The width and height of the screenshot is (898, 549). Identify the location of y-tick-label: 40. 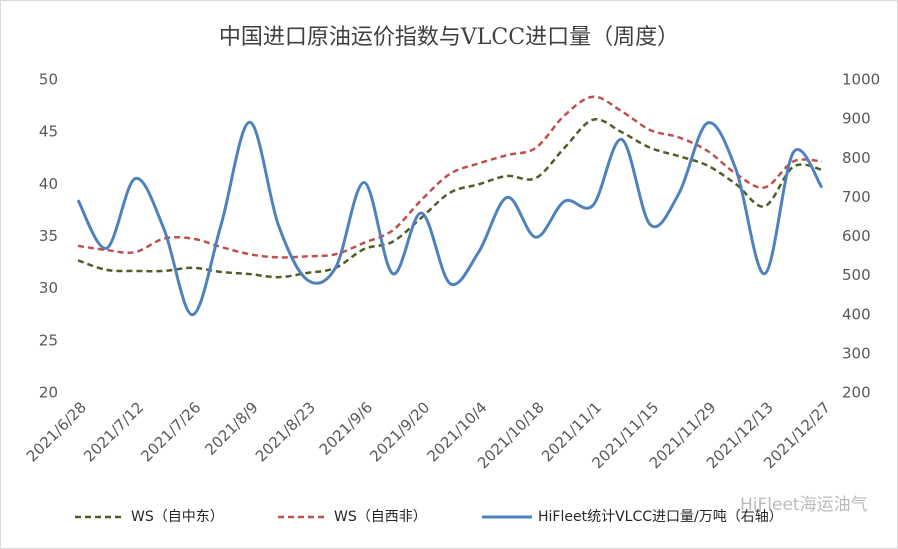
(48, 184).